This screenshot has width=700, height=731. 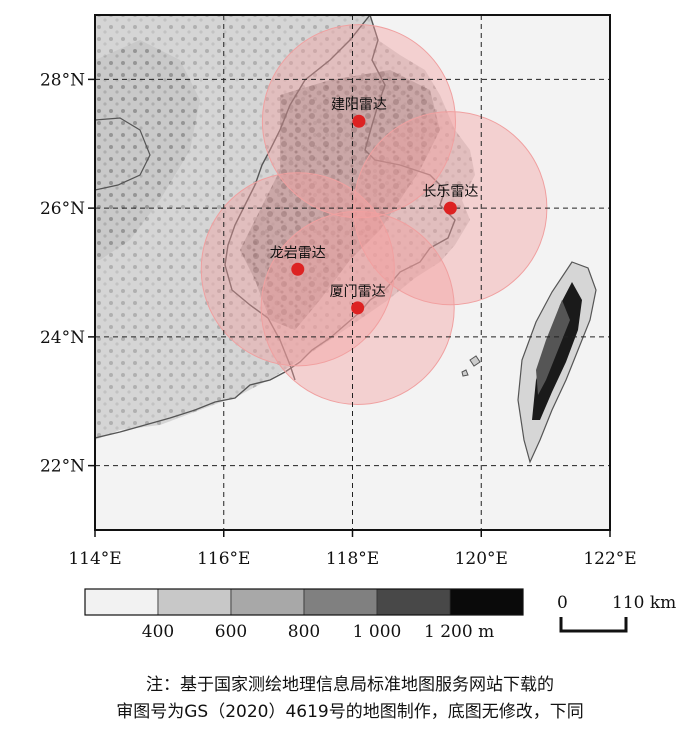 I want to click on radar-label-0: 建阳雷达, so click(x=359, y=105).